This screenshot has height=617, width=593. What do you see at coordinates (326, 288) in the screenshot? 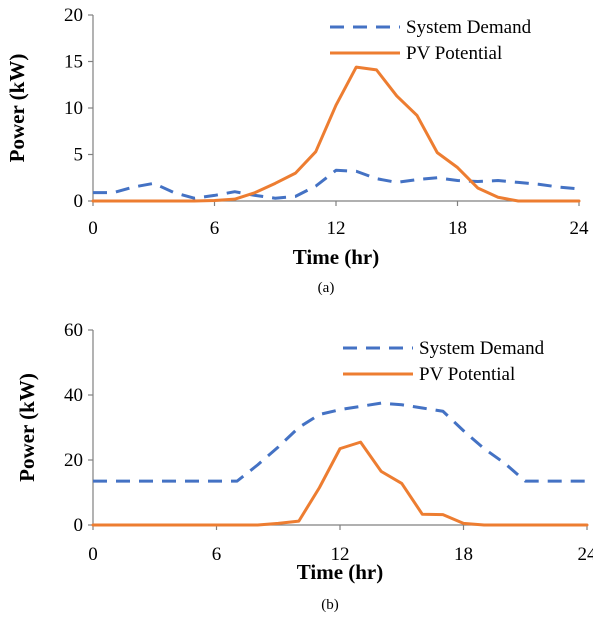
I see `panel-caption: (a)` at bounding box center [326, 288].